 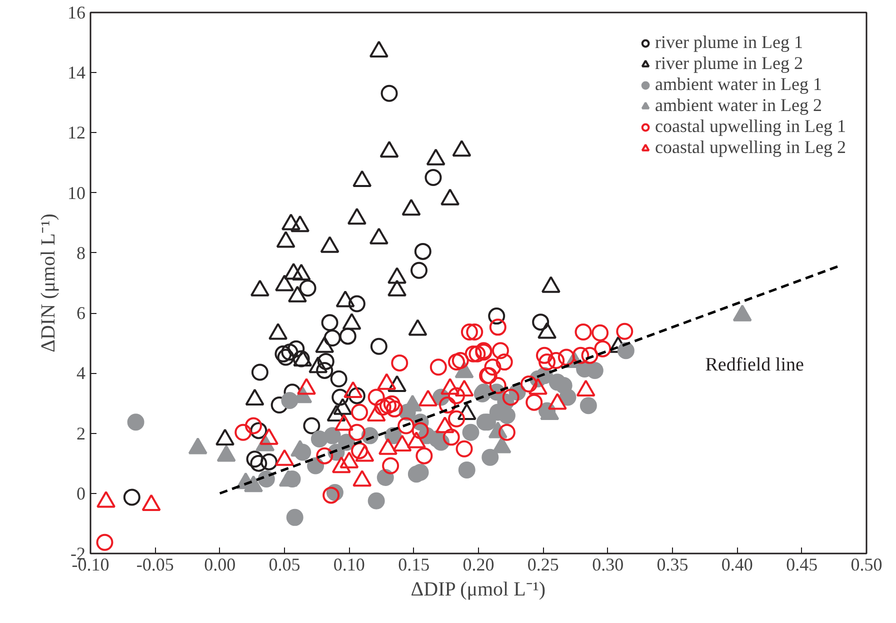 What do you see at coordinates (738, 84) in the screenshot?
I see `legend-label: ambient water in Leg 1` at bounding box center [738, 84].